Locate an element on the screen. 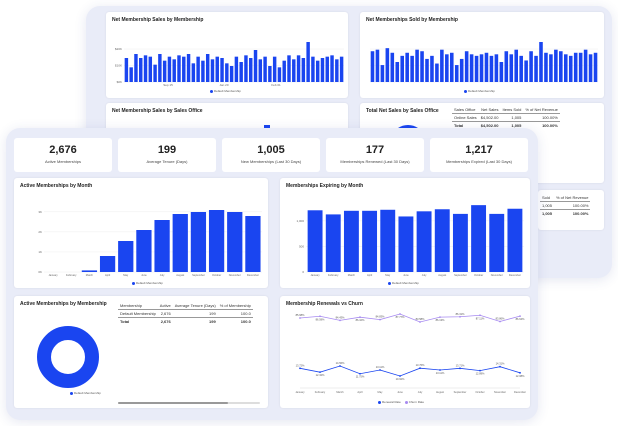  table-header: Active is located at coordinates (165, 306).